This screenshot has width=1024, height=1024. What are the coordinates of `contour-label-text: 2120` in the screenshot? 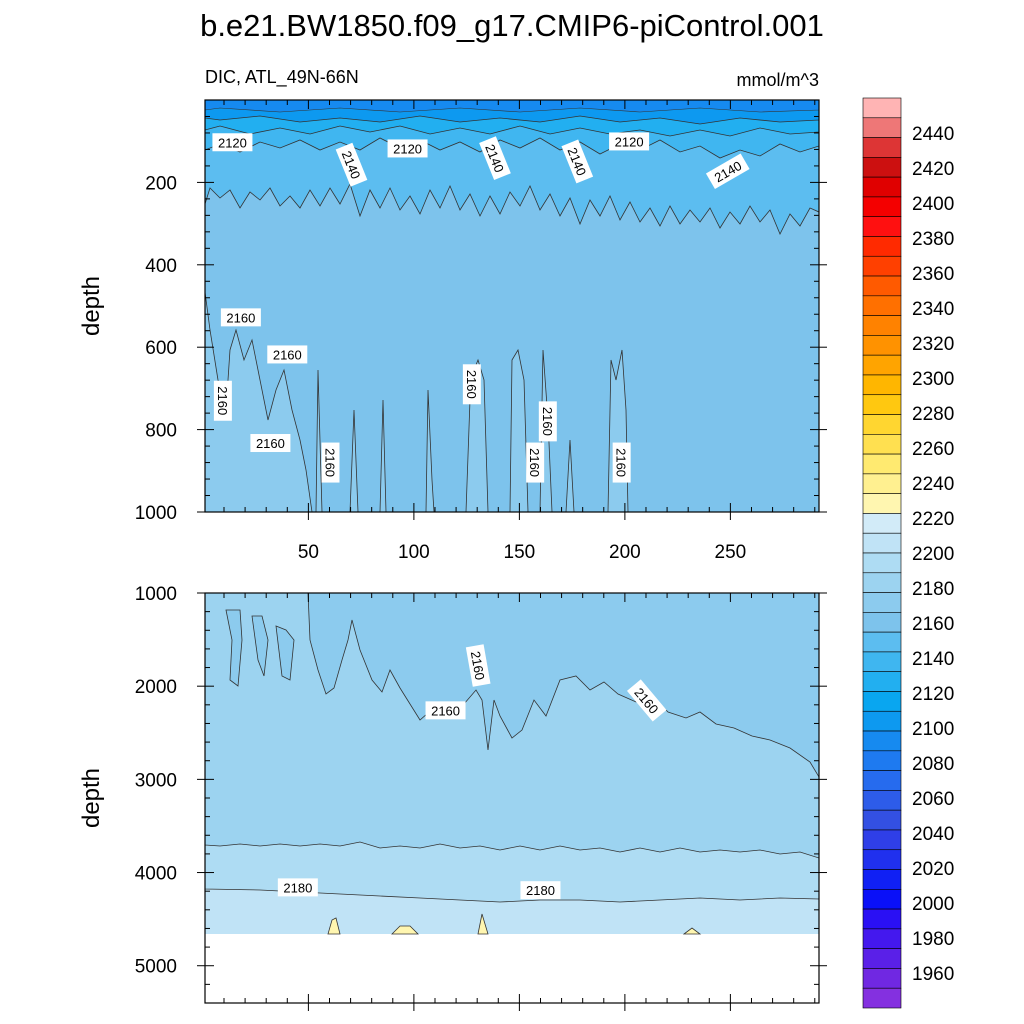 It's located at (407, 148).